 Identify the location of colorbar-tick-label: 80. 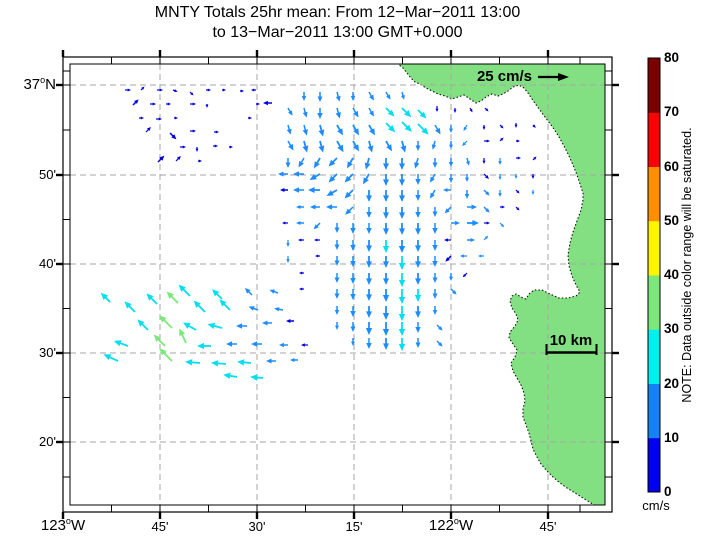
(672, 57).